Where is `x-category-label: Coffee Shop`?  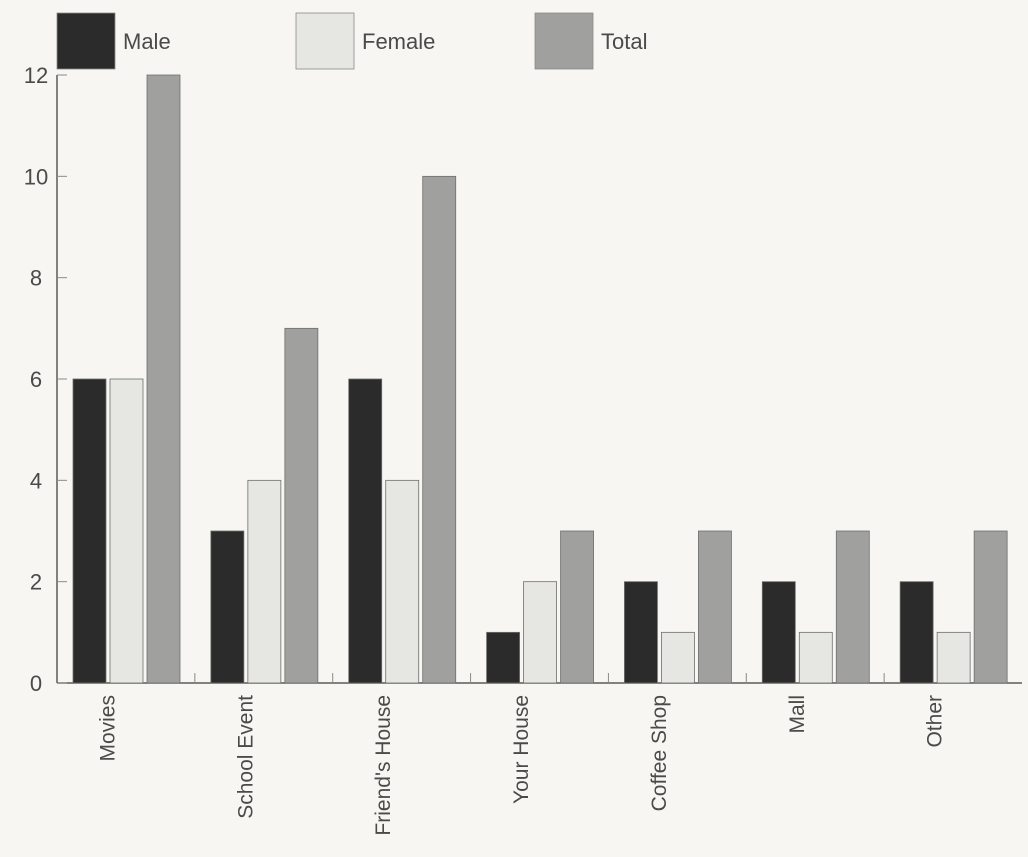
x-category-label: Coffee Shop is located at coordinates (659, 753).